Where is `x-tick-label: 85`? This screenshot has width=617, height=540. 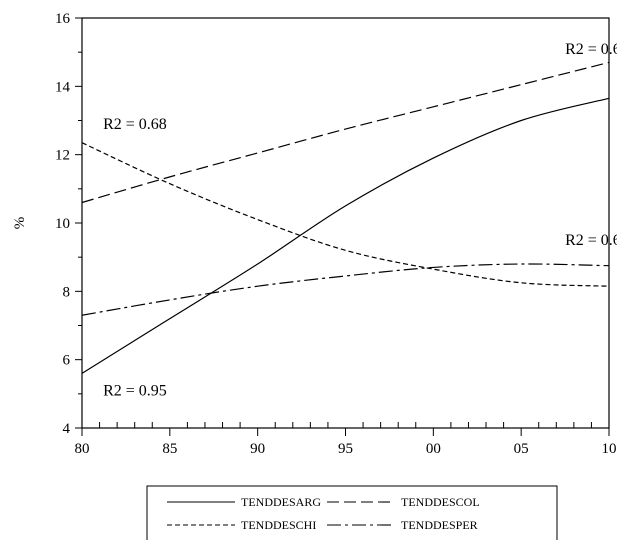 x-tick-label: 85 is located at coordinates (169, 449).